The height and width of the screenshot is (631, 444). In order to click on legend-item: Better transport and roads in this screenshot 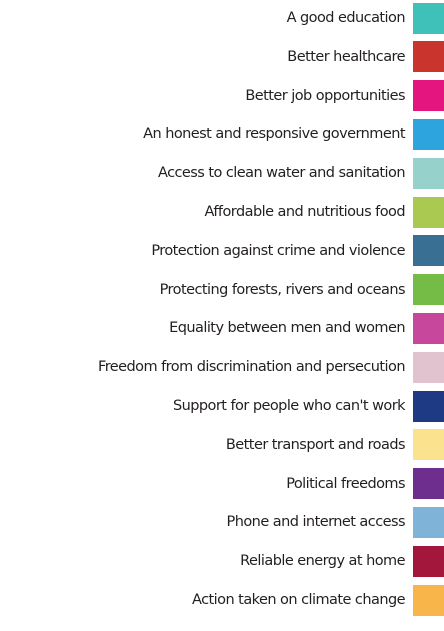, I will do `click(335, 444)`.